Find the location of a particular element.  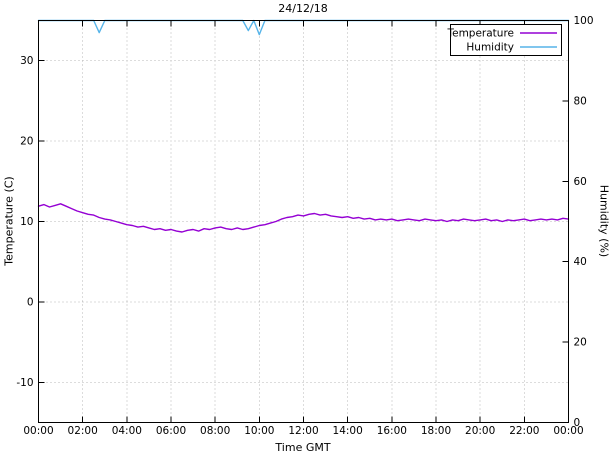

x-tick-label: 12:00 is located at coordinates (303, 431).